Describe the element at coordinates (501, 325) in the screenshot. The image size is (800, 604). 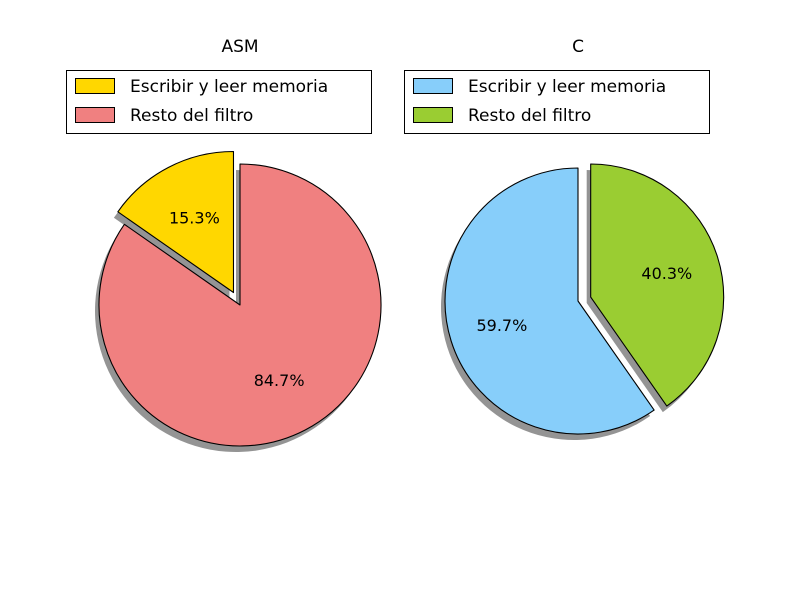
I see `pie-slice-pct-label: 59.7%` at that location.